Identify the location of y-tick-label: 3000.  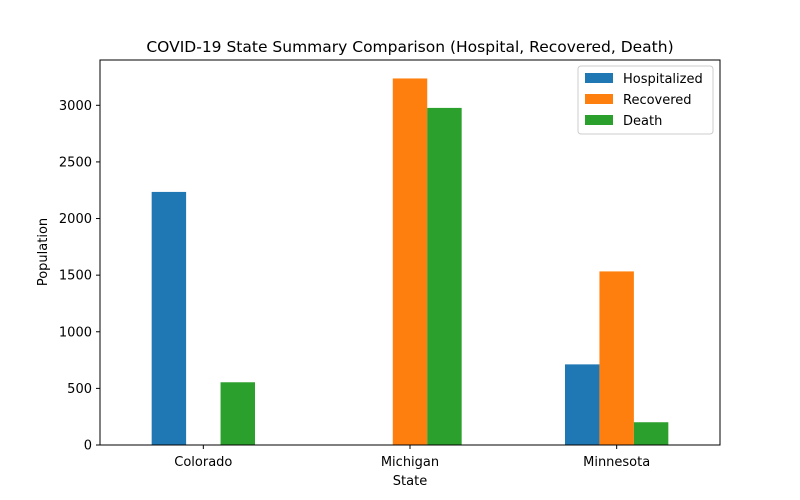
(75, 106).